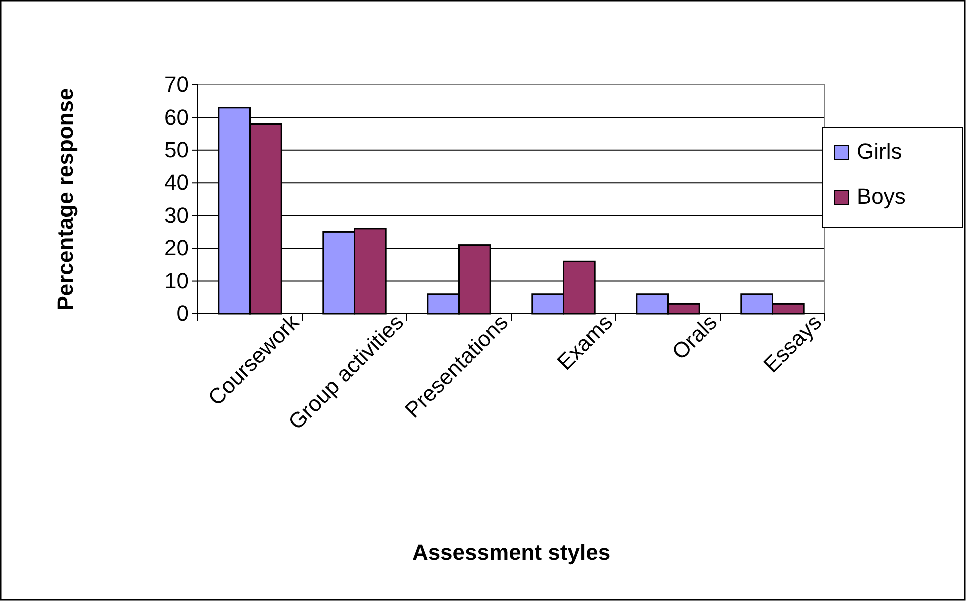 The height and width of the screenshot is (602, 967). I want to click on legend-label: Boys, so click(881, 196).